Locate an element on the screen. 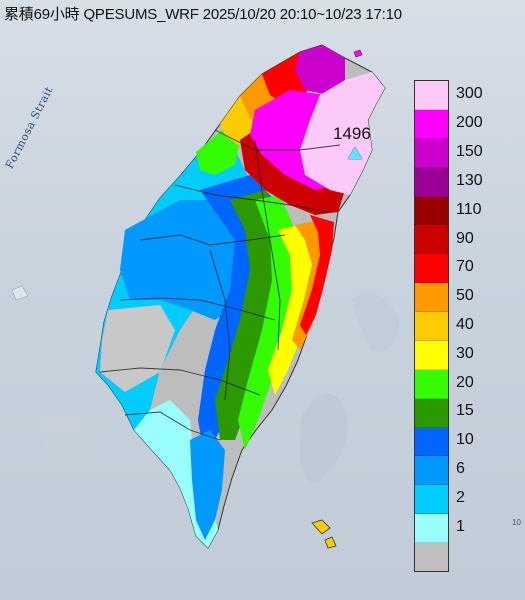  peak-station-marker is located at coordinates (355, 153).